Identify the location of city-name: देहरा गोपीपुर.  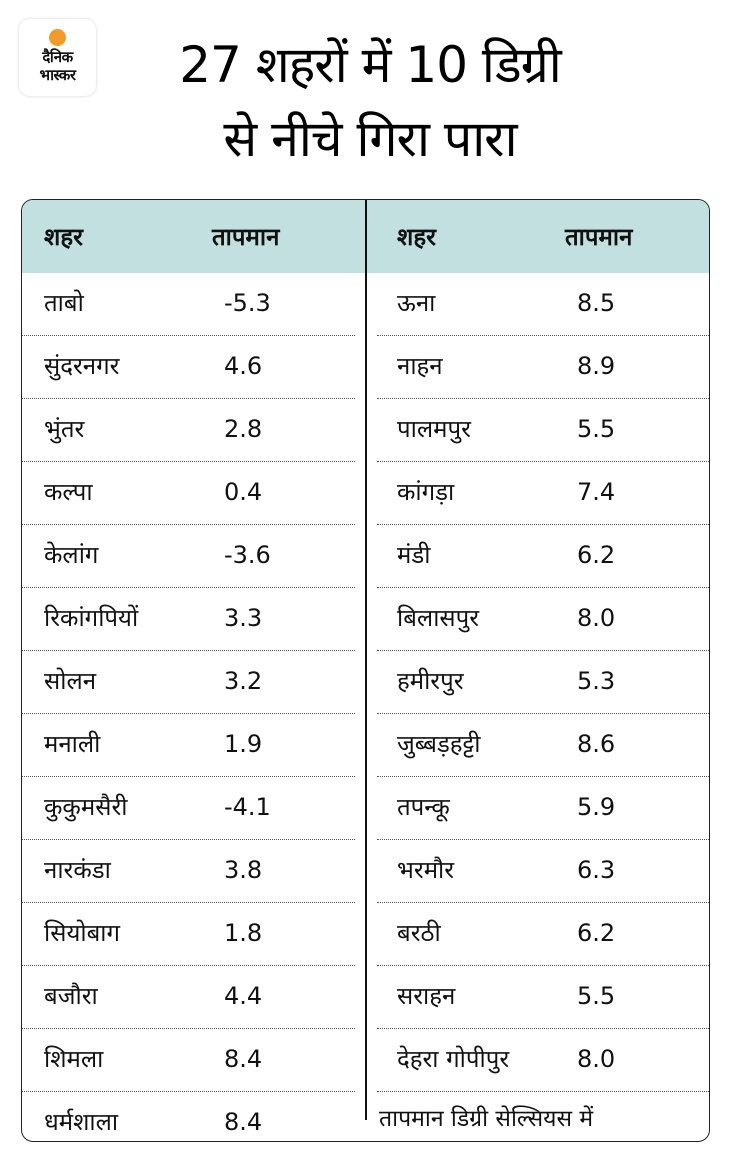
(453, 1059).